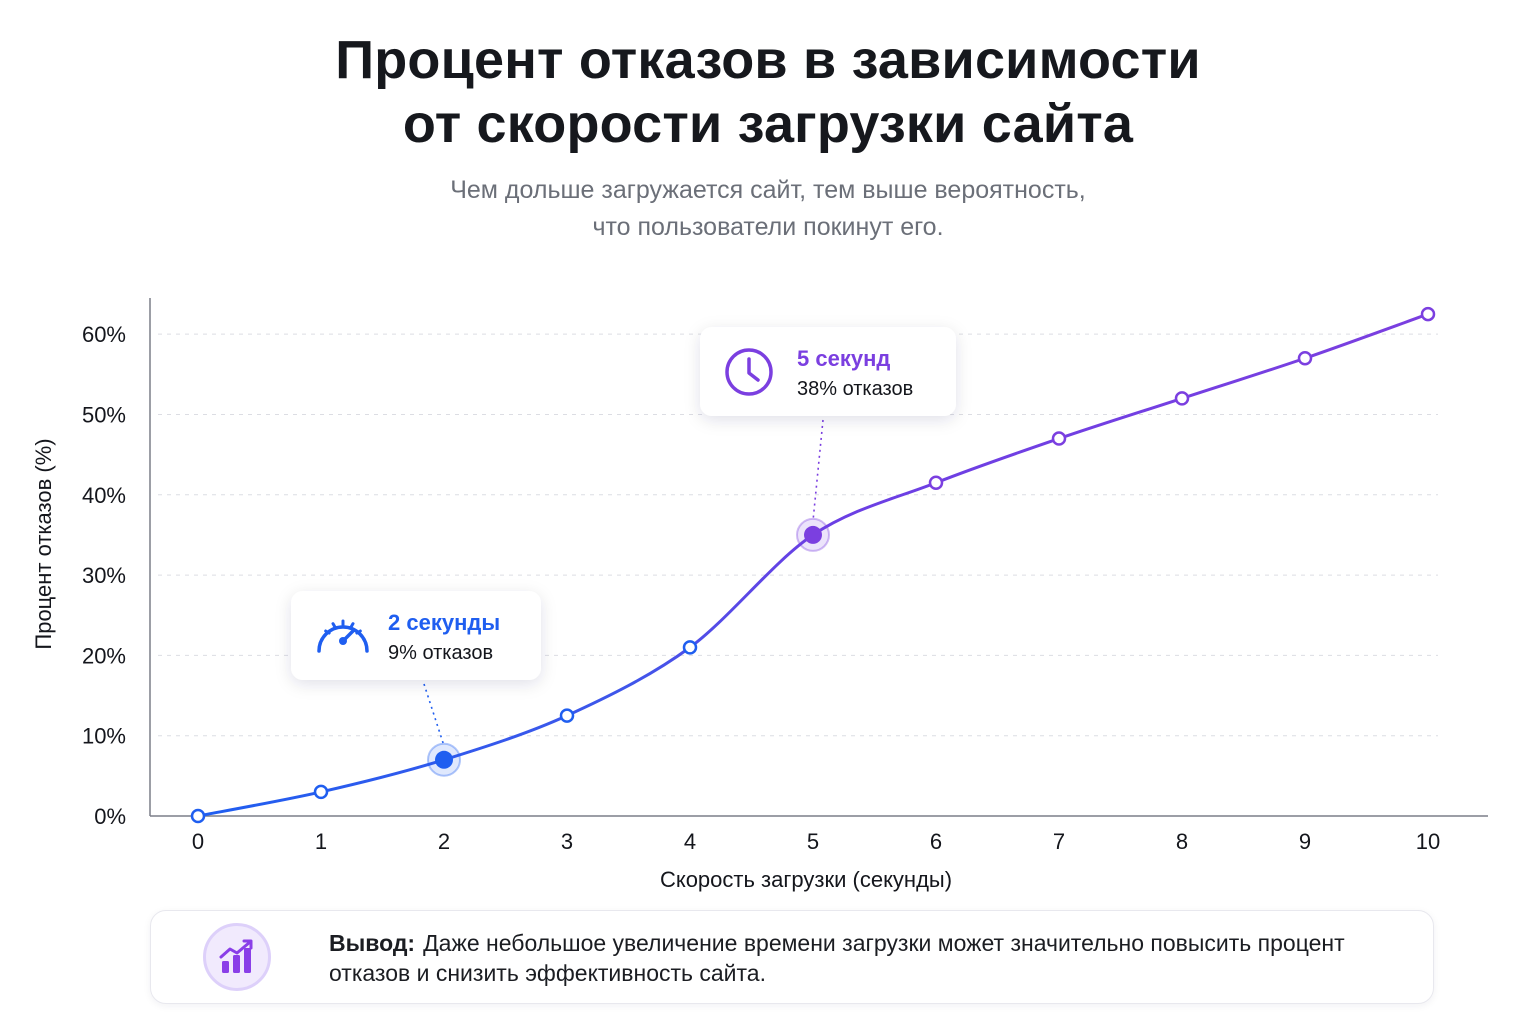  I want to click on annotation-text: 9% отказов, so click(440, 653).